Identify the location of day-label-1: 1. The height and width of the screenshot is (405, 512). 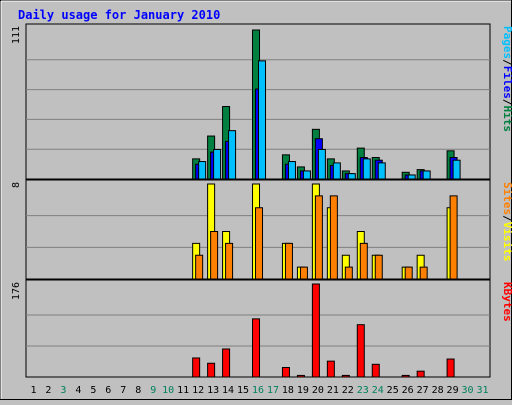
(33, 390).